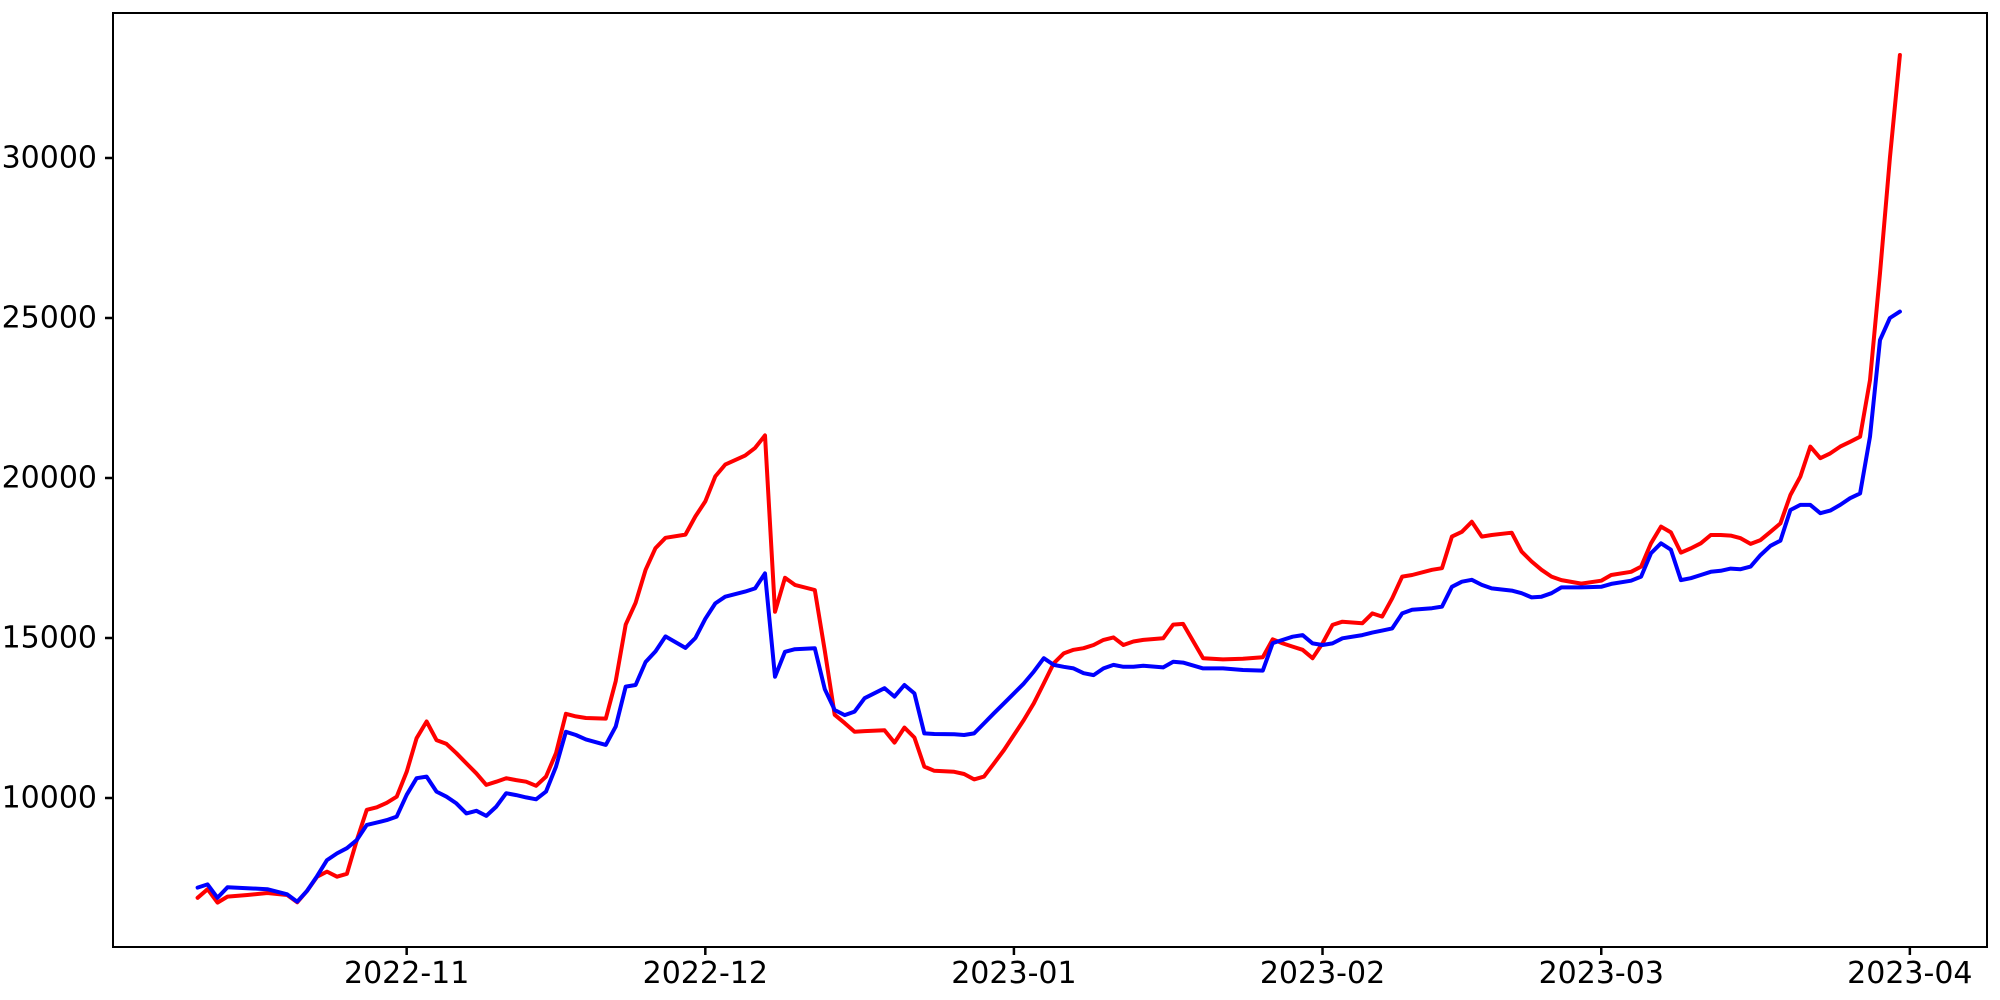  I want to click on x-tick-label: 2023-01, so click(1013, 973).